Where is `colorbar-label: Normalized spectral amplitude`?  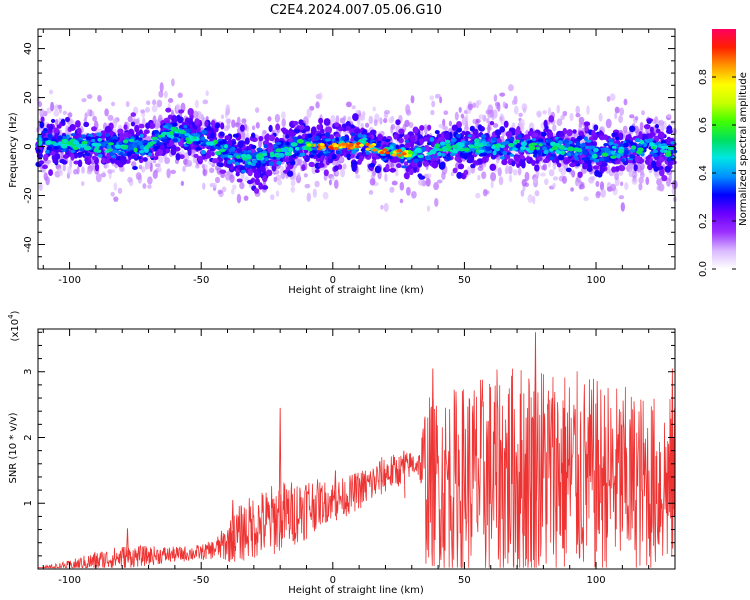 colorbar-label: Normalized spectral amplitude is located at coordinates (743, 149).